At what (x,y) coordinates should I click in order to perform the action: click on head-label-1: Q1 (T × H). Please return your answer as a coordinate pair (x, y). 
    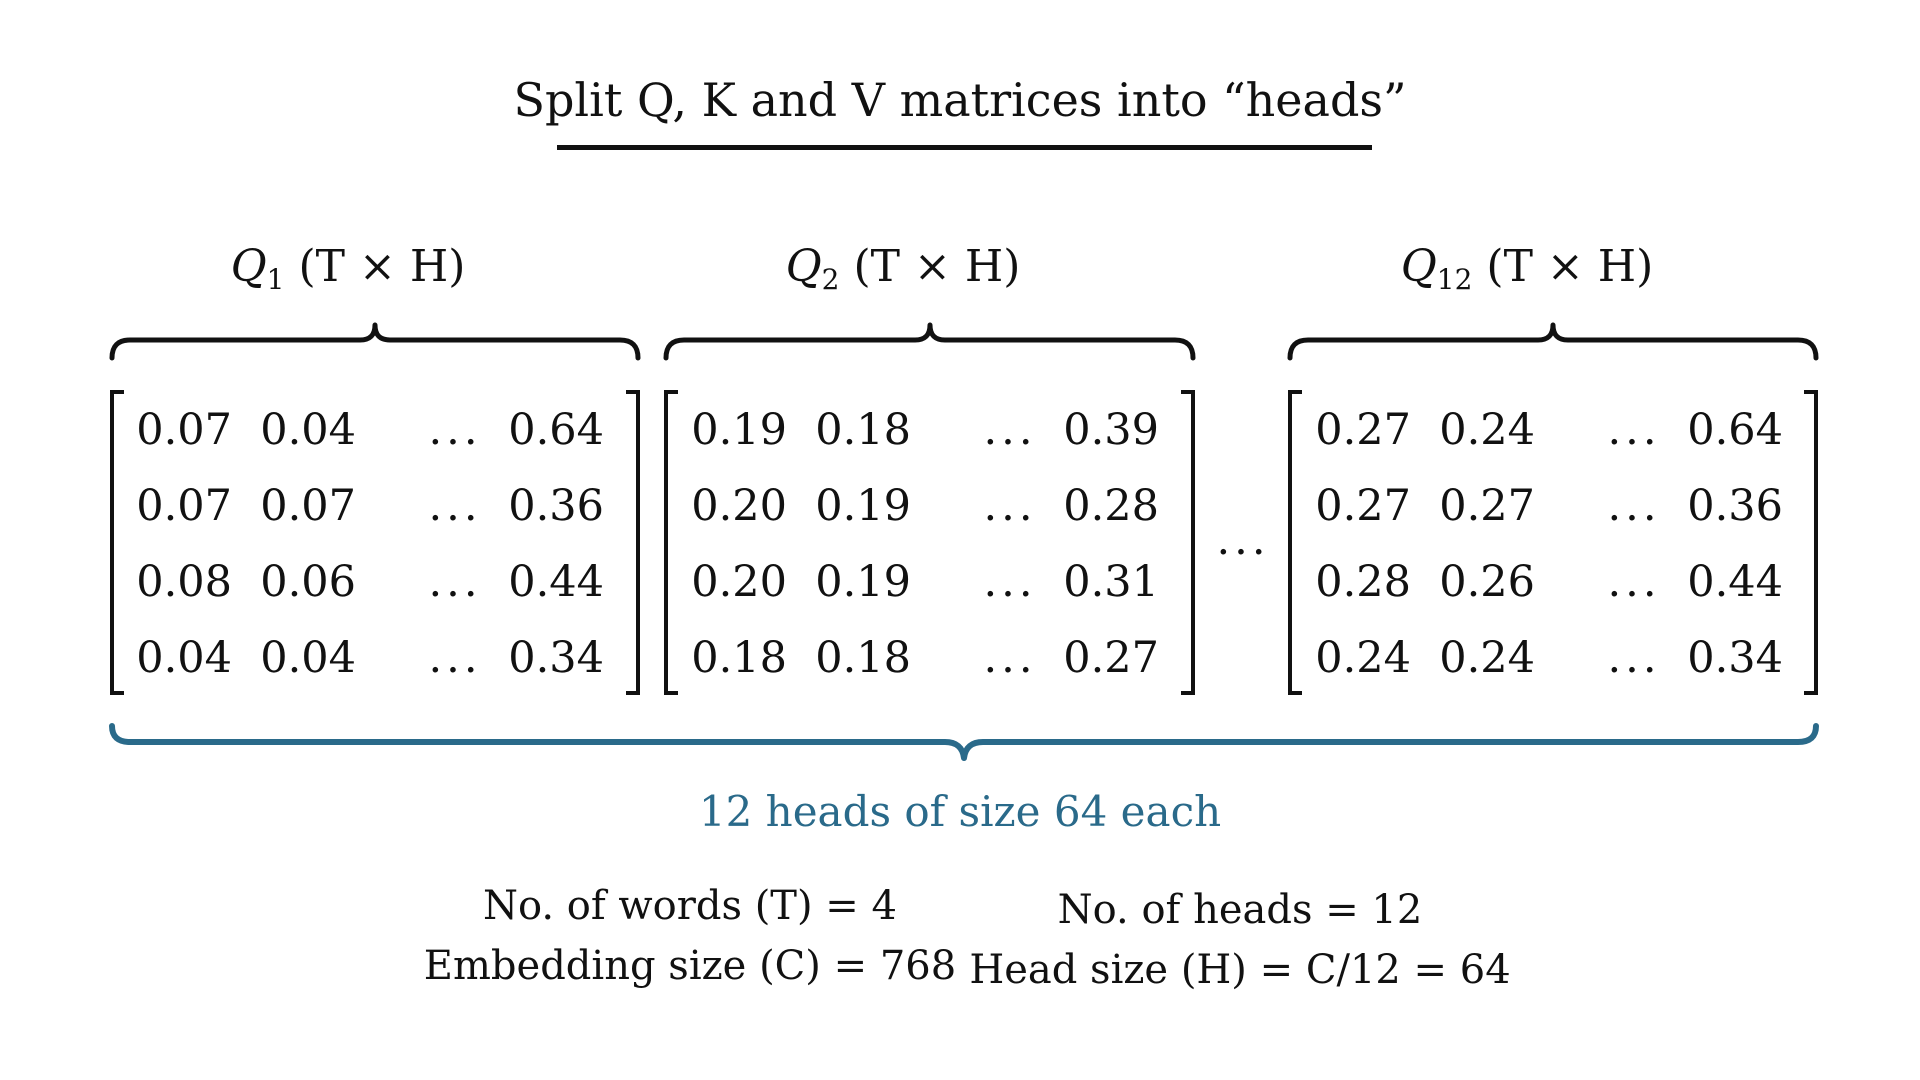
    Looking at the image, I should click on (348, 273).